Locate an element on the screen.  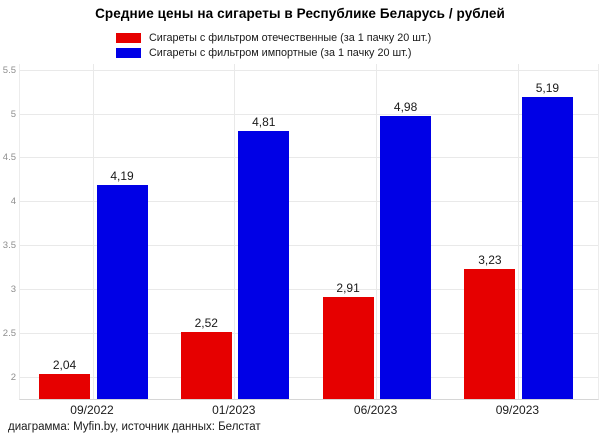
y-axis-tick-label: 2.5 is located at coordinates (9, 333).